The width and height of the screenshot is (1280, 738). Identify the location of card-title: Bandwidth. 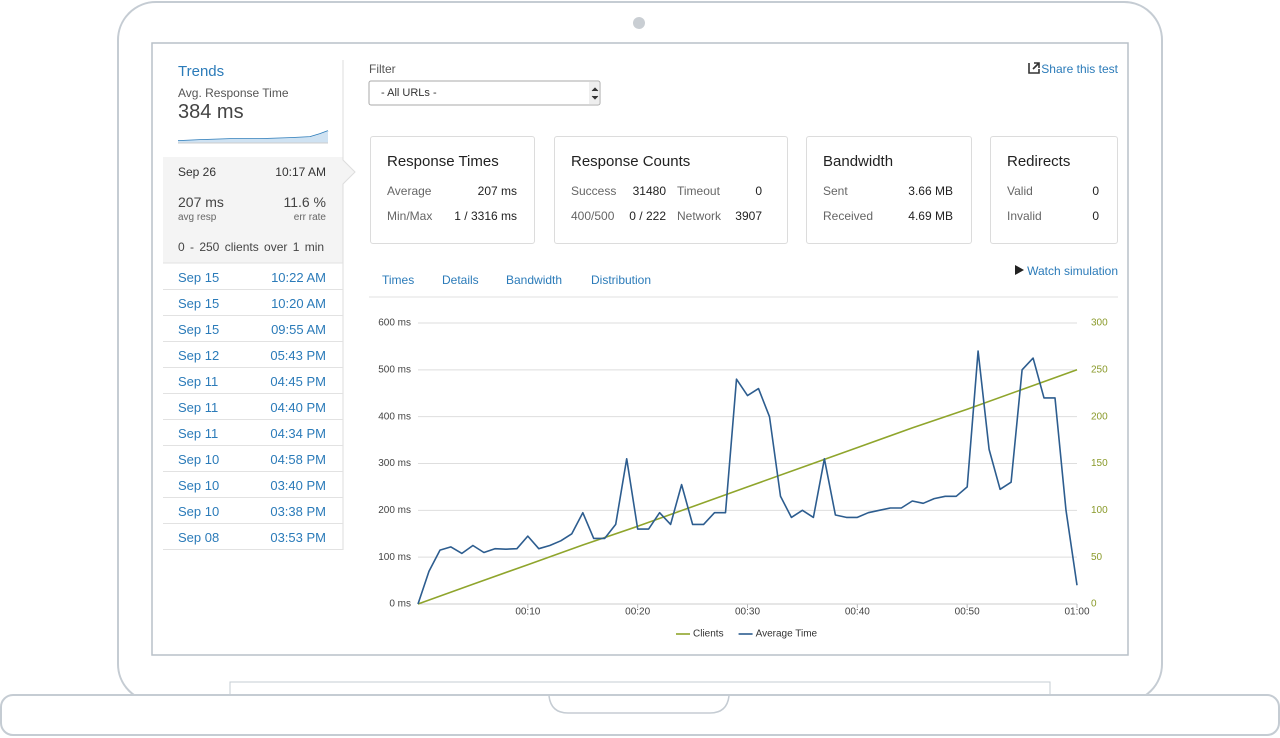
(858, 161).